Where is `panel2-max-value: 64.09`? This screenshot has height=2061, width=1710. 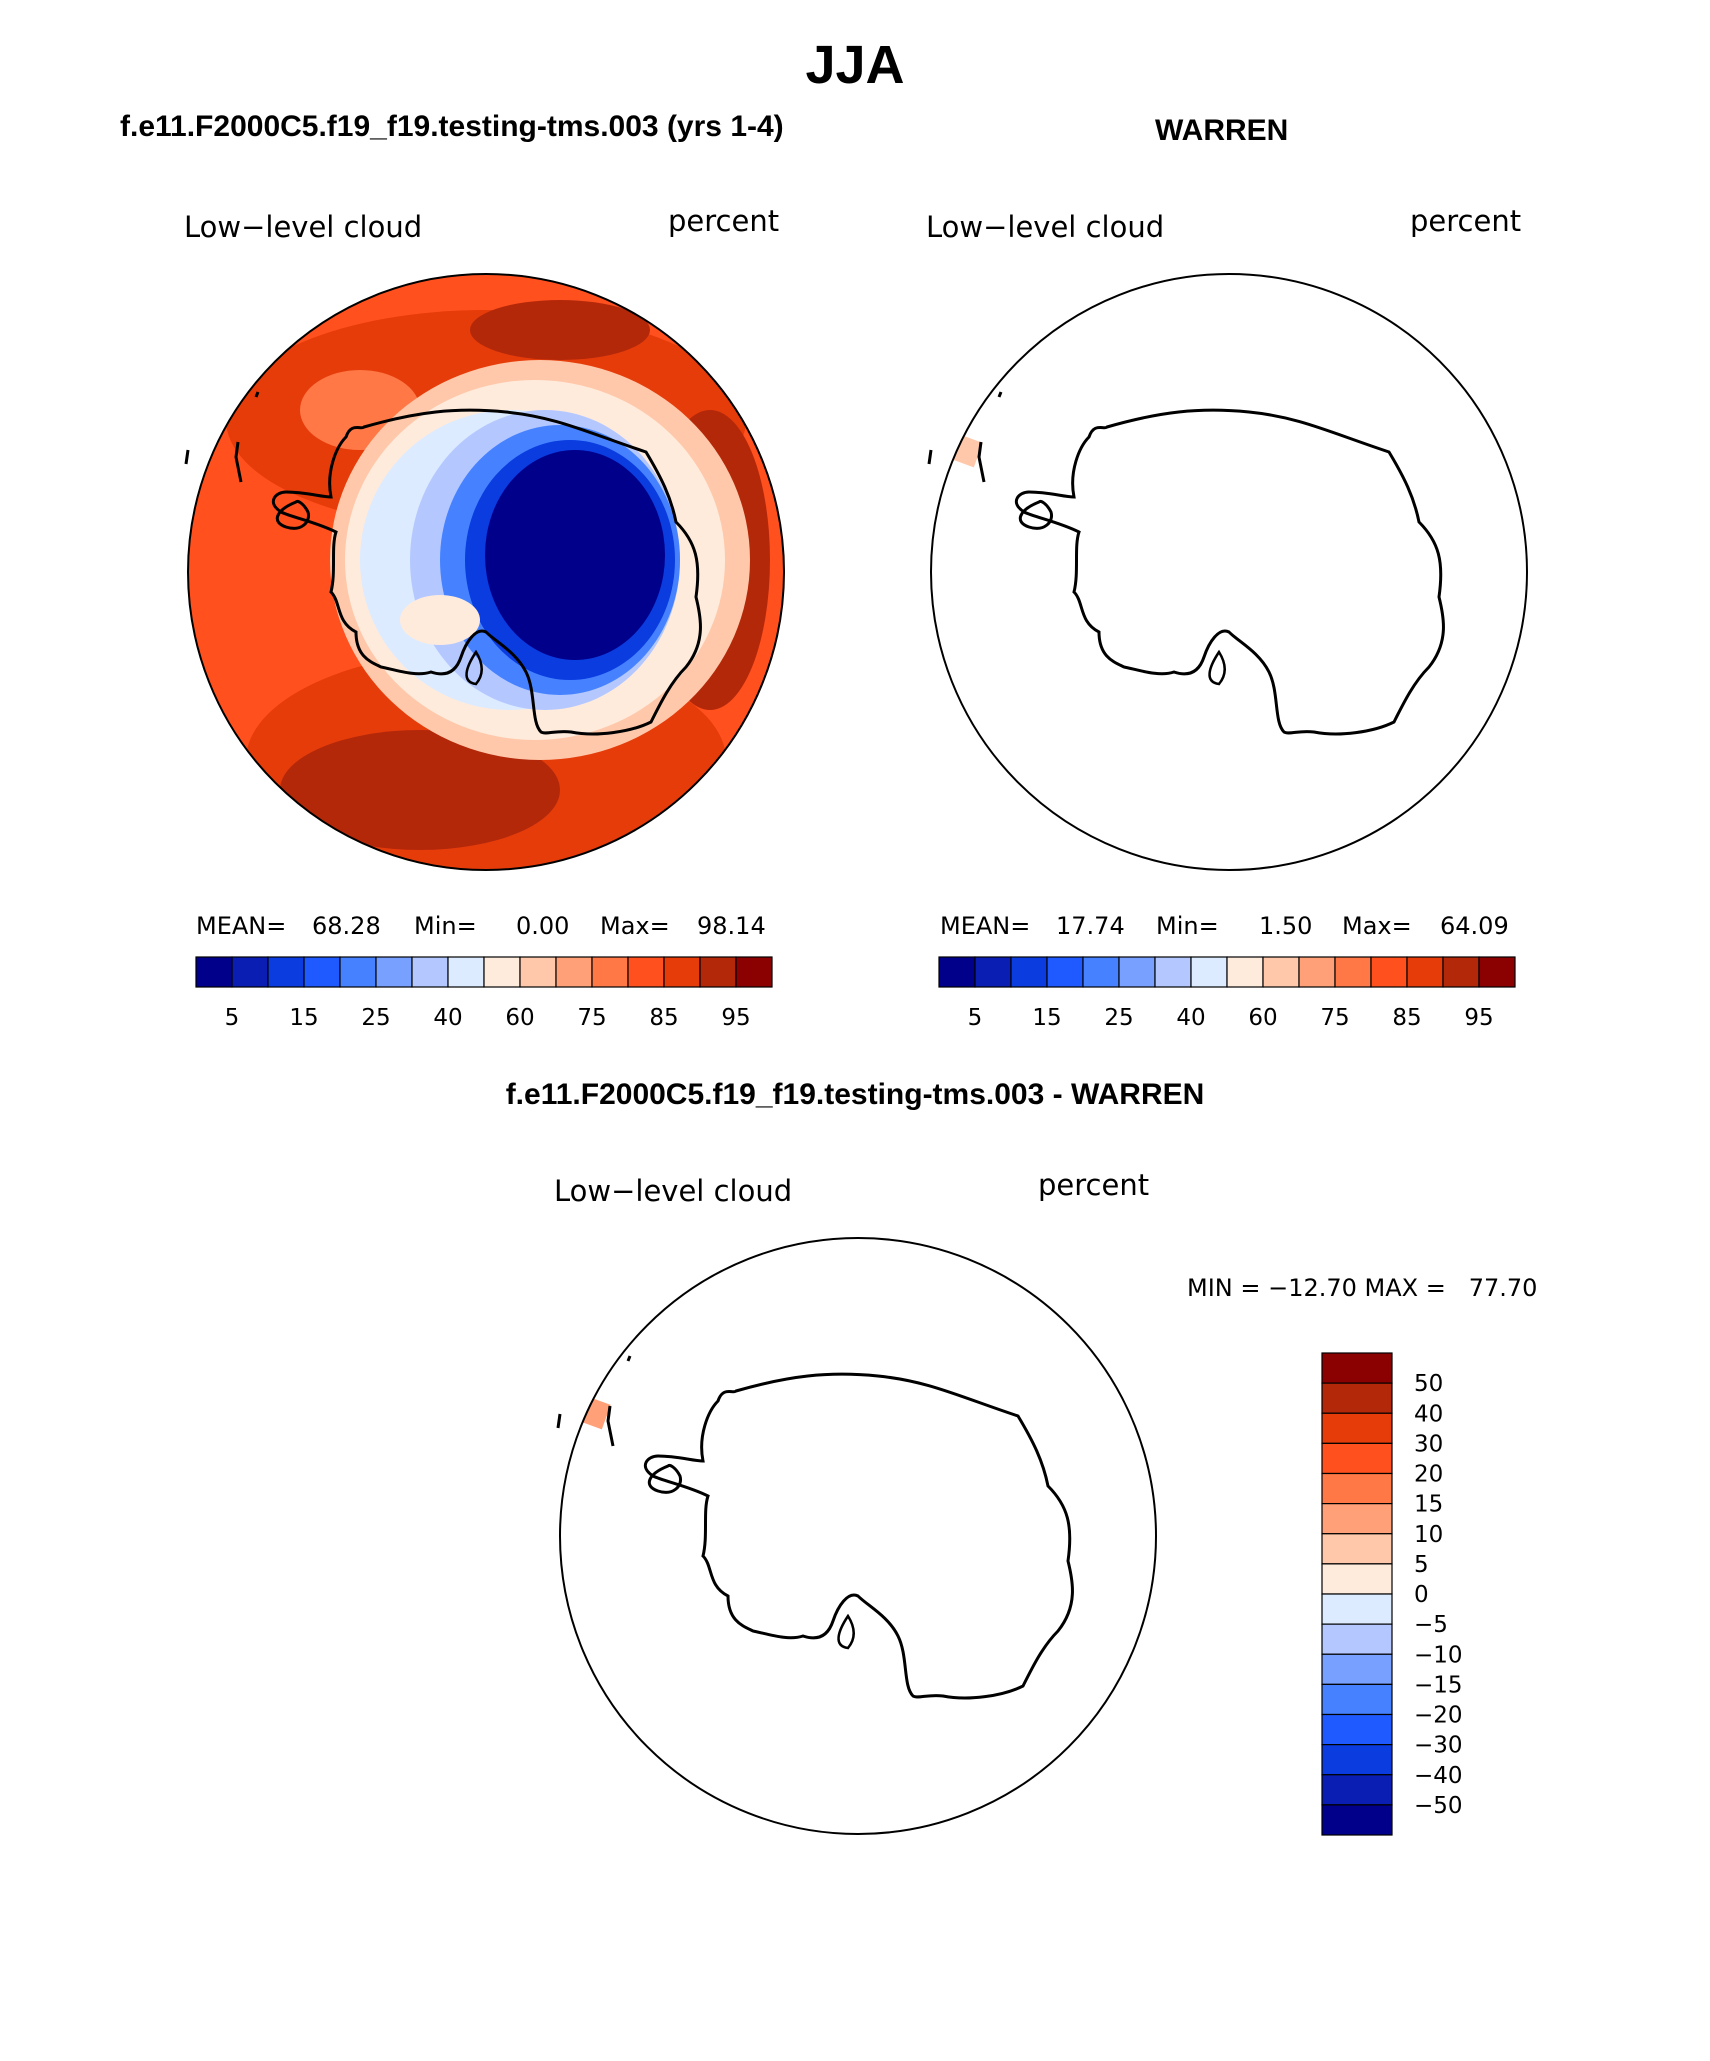 panel2-max-value: 64.09 is located at coordinates (1474, 926).